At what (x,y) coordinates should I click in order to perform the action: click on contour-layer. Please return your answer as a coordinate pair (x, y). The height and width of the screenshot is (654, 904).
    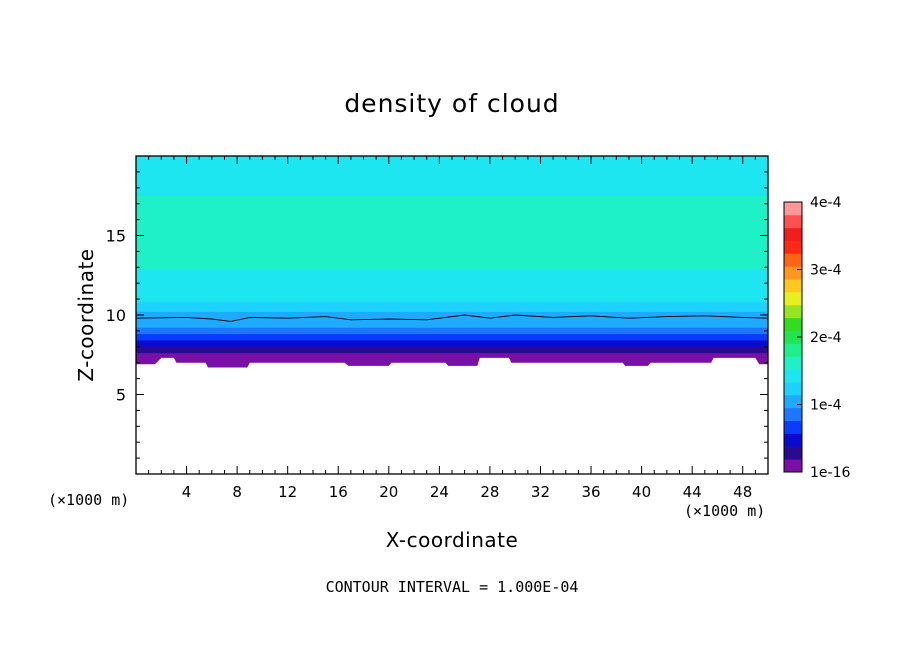
    Looking at the image, I should click on (452, 318).